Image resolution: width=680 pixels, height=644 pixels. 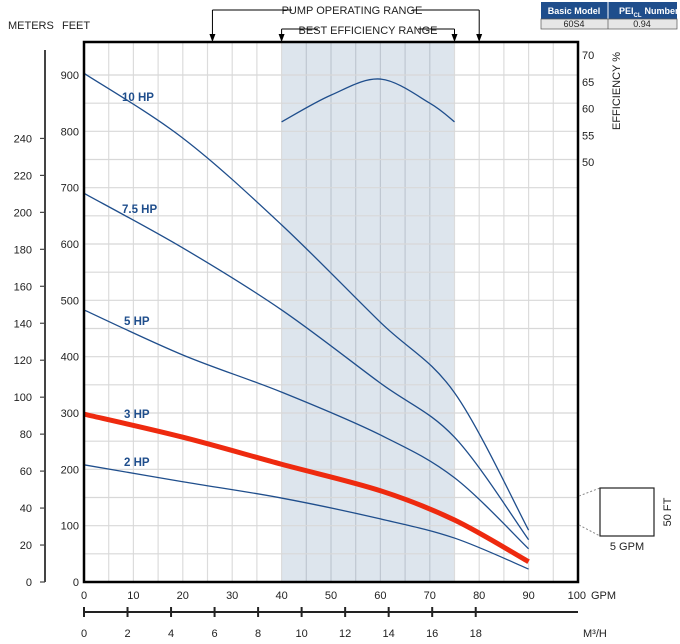 I want to click on feet-tick-label: 100, so click(x=70, y=527).